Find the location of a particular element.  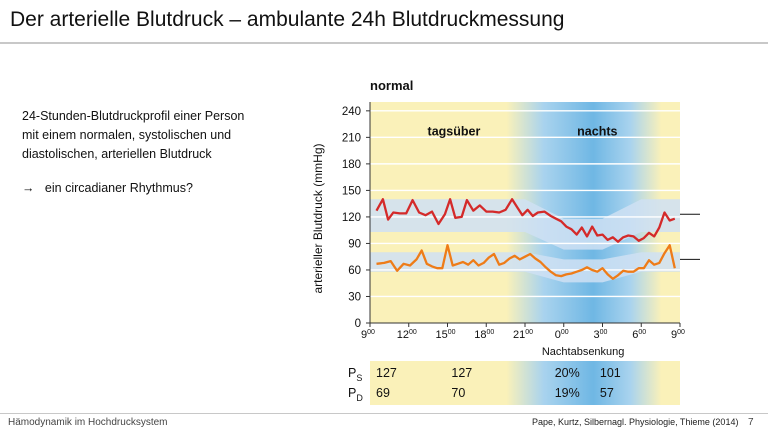

question-line: → ein circadianer Rhythmus? is located at coordinates (107, 188).